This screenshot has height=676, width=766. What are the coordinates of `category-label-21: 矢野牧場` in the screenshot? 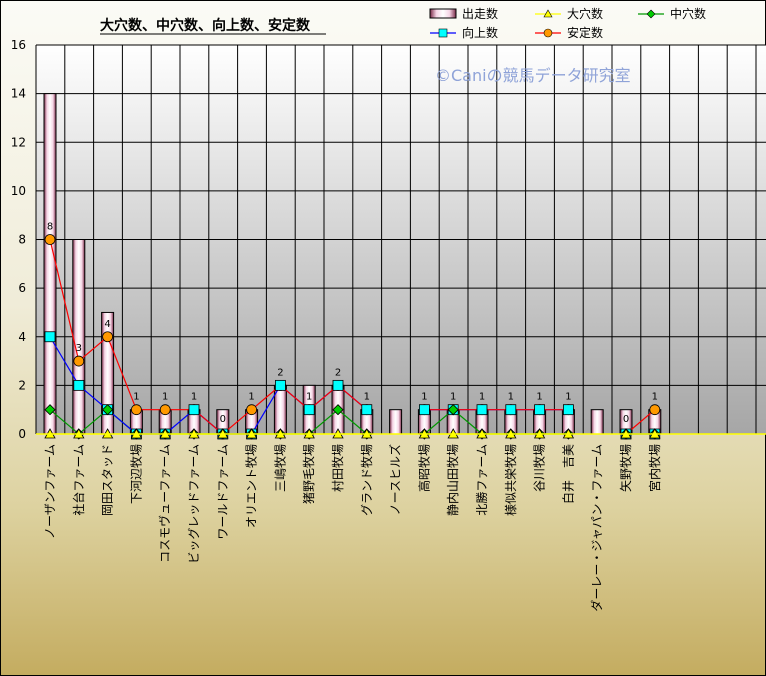 It's located at (626, 468).